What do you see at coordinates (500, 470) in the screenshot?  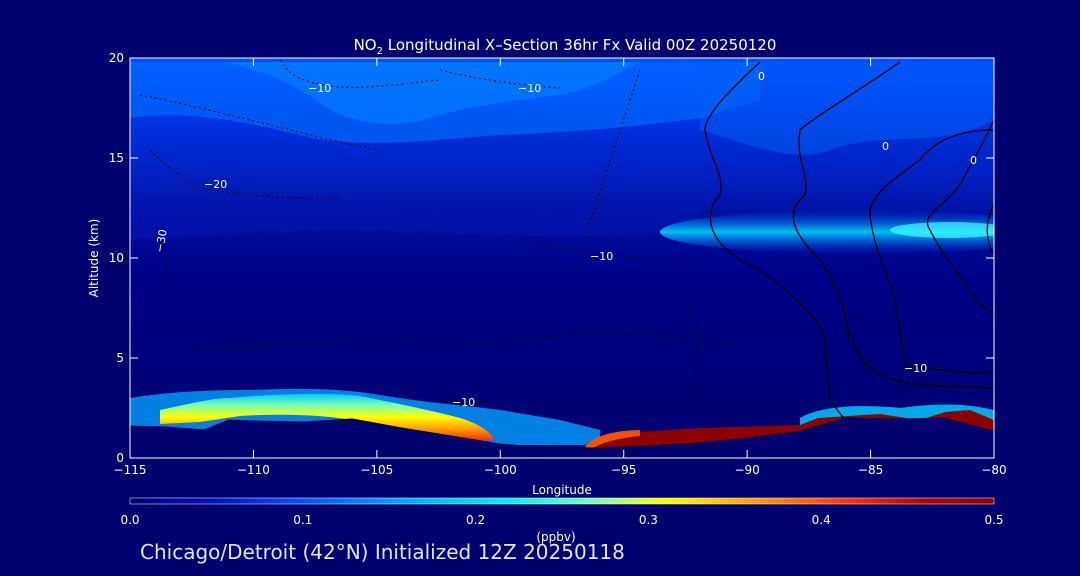 I see `x-tick-label: −100` at bounding box center [500, 470].